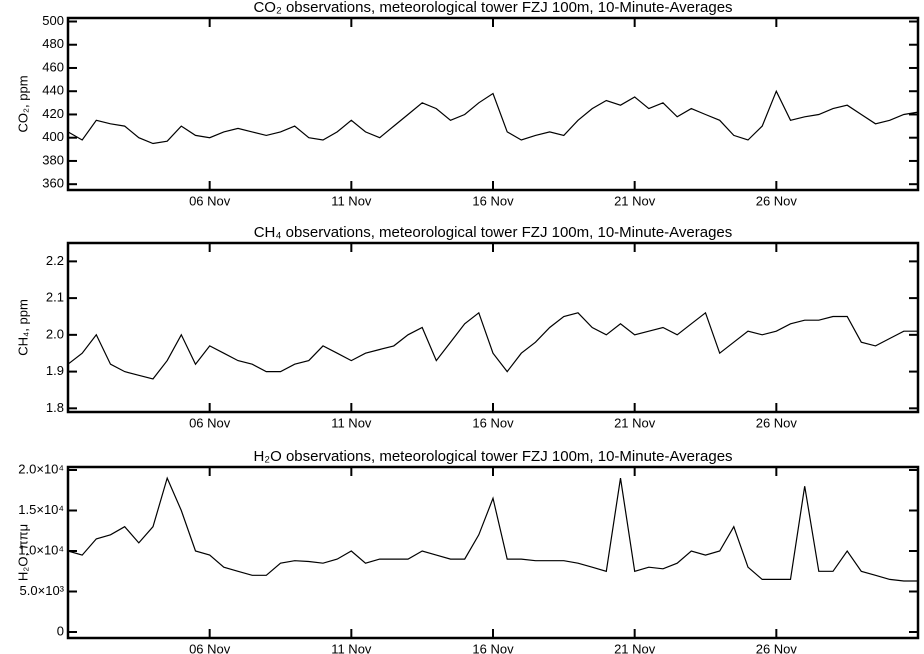 This screenshot has height=654, width=924. What do you see at coordinates (53, 159) in the screenshot?
I see `y-tick-label: 380` at bounding box center [53, 159].